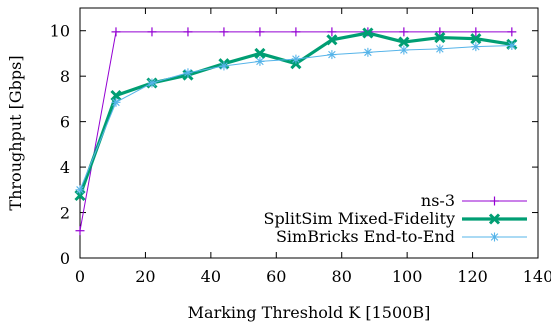  Describe the element at coordinates (145, 276) in the screenshot. I see `x-tick-label: 20` at that location.